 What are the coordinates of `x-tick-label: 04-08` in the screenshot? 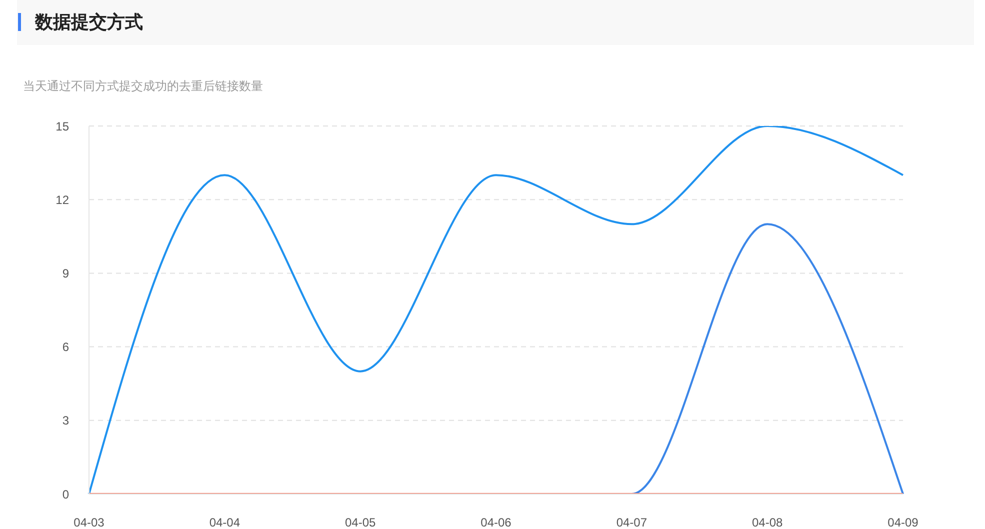 It's located at (767, 522).